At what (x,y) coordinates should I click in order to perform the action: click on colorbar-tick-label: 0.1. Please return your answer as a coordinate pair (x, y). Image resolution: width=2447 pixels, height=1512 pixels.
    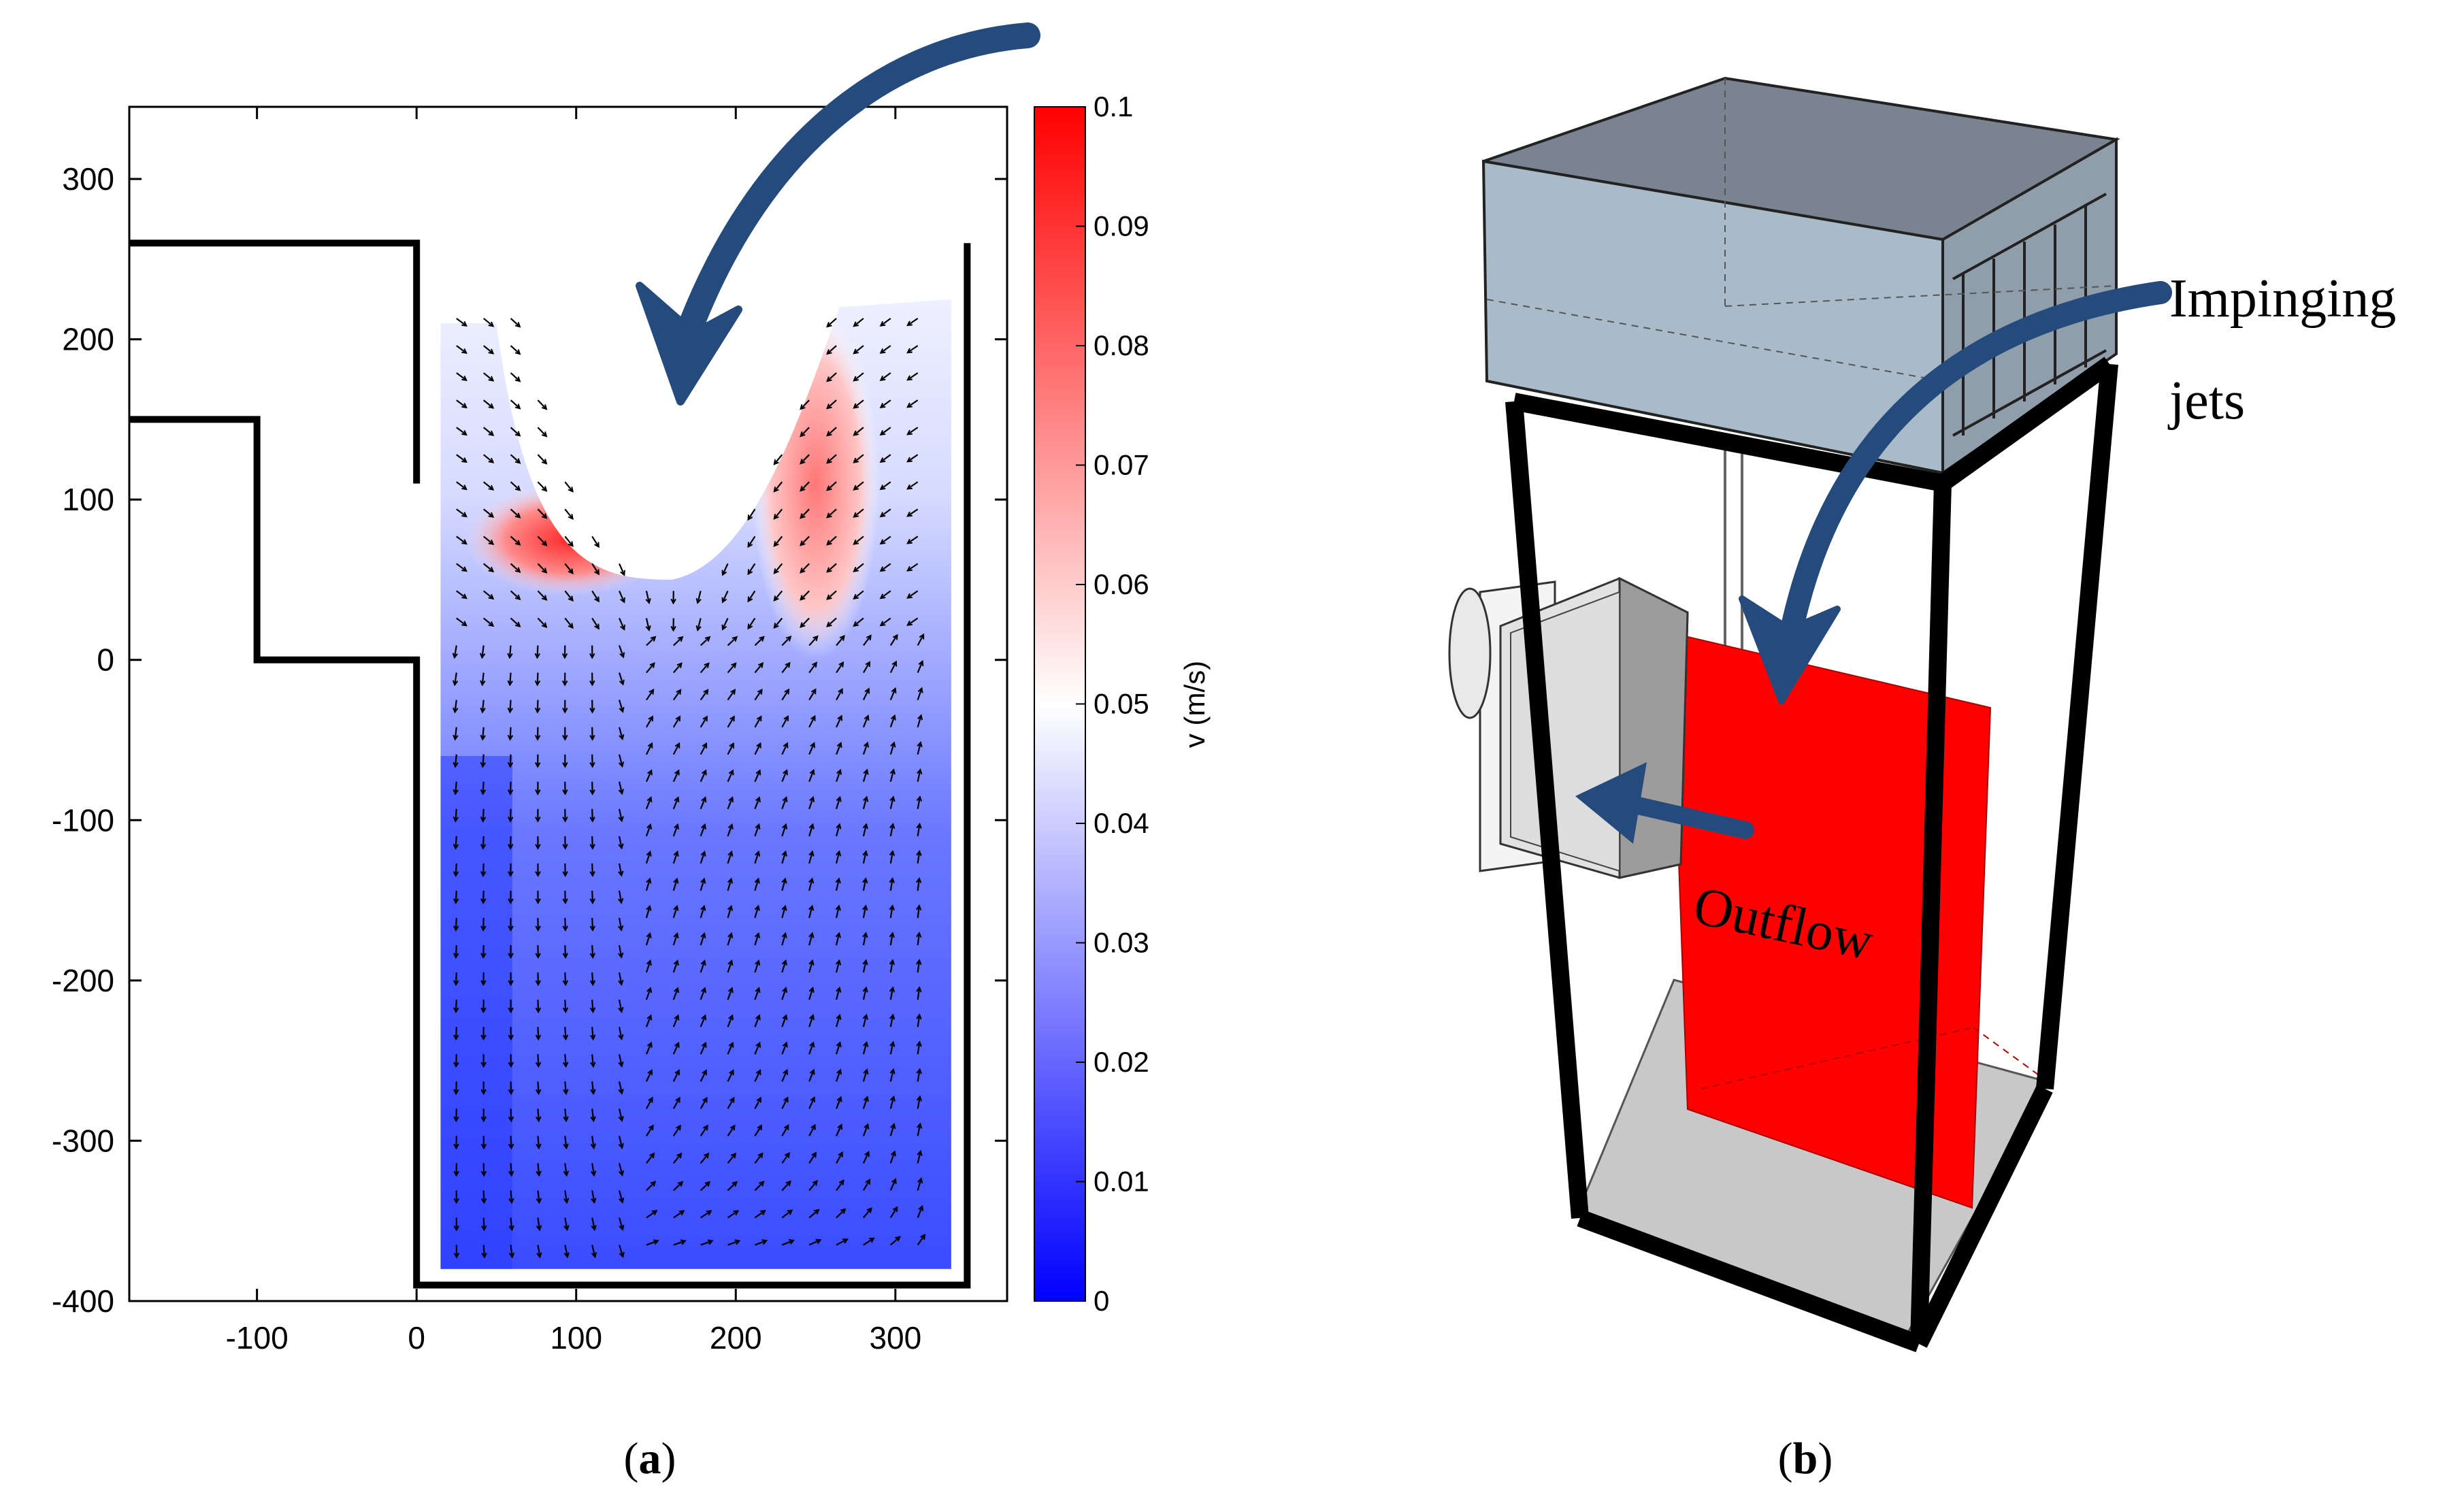
    Looking at the image, I should click on (1113, 106).